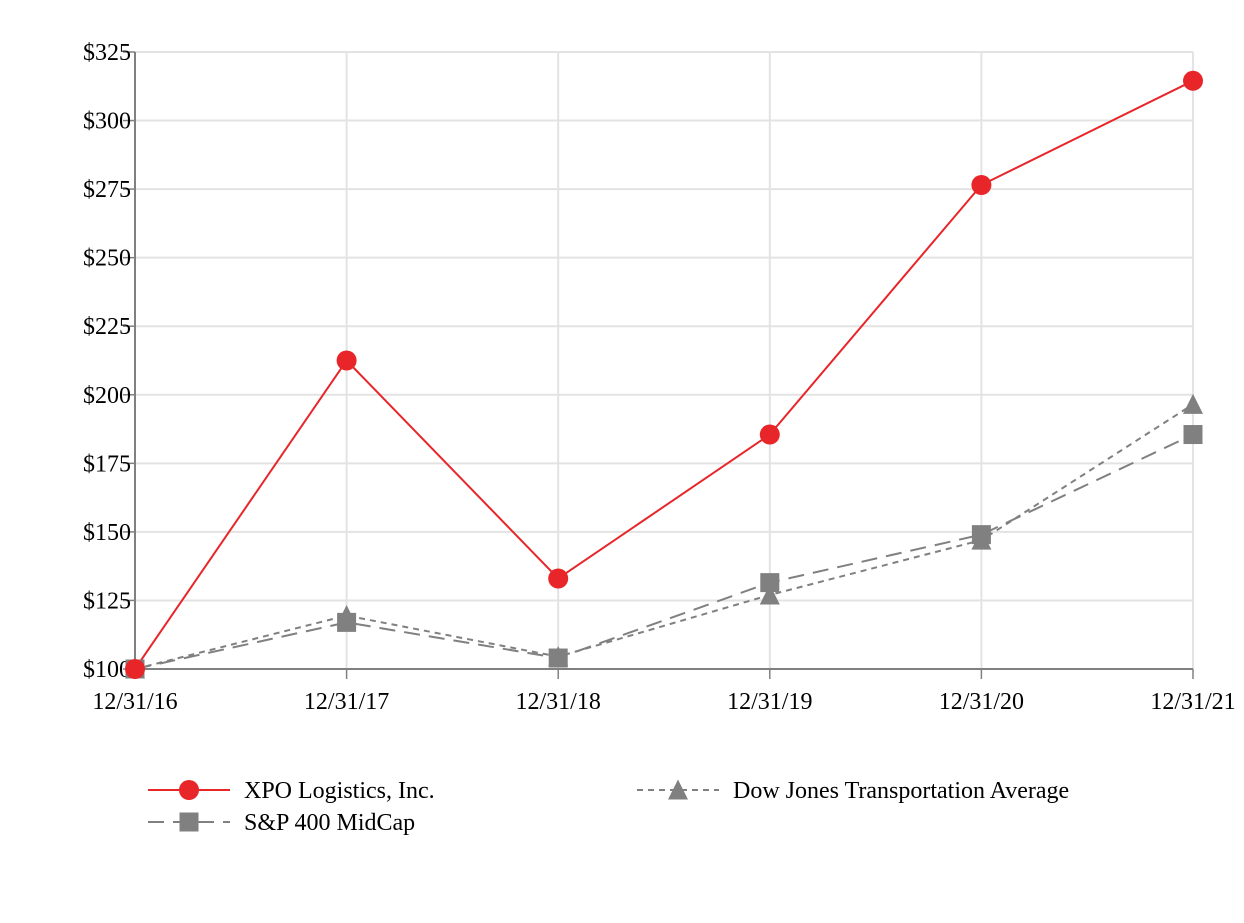 Image resolution: width=1244 pixels, height=923 pixels. What do you see at coordinates (107, 464) in the screenshot?
I see `y-tick-label: $175` at bounding box center [107, 464].